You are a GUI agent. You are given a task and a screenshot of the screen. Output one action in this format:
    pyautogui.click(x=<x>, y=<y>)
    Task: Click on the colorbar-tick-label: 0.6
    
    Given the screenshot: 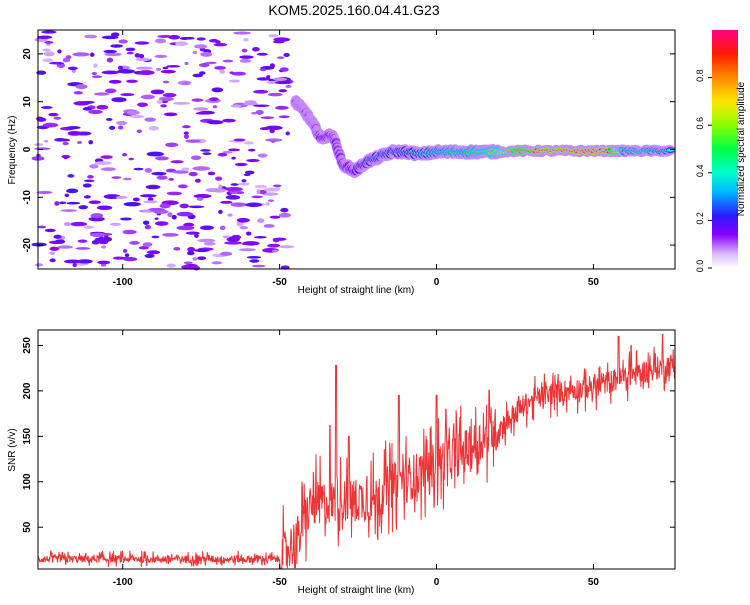 What is the action you would take?
    pyautogui.click(x=700, y=123)
    